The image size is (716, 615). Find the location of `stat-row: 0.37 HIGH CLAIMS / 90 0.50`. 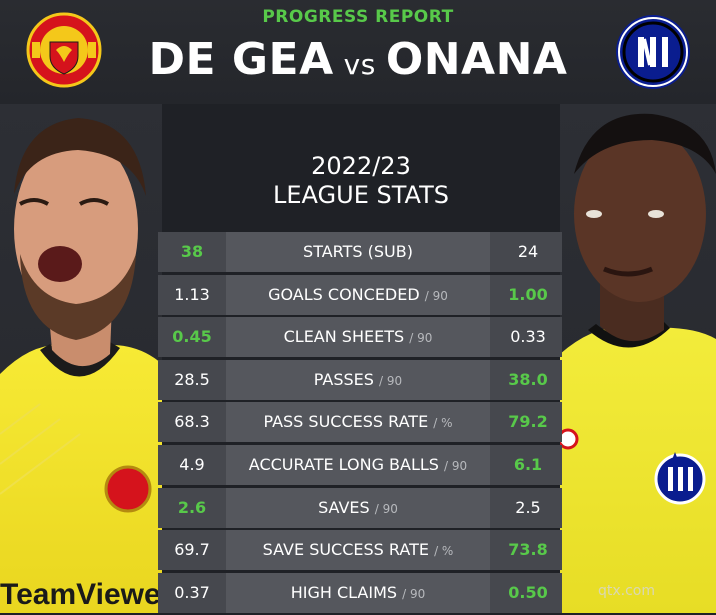

stat-row: 0.37 HIGH CLAIMS / 90 0.50 is located at coordinates (360, 592).